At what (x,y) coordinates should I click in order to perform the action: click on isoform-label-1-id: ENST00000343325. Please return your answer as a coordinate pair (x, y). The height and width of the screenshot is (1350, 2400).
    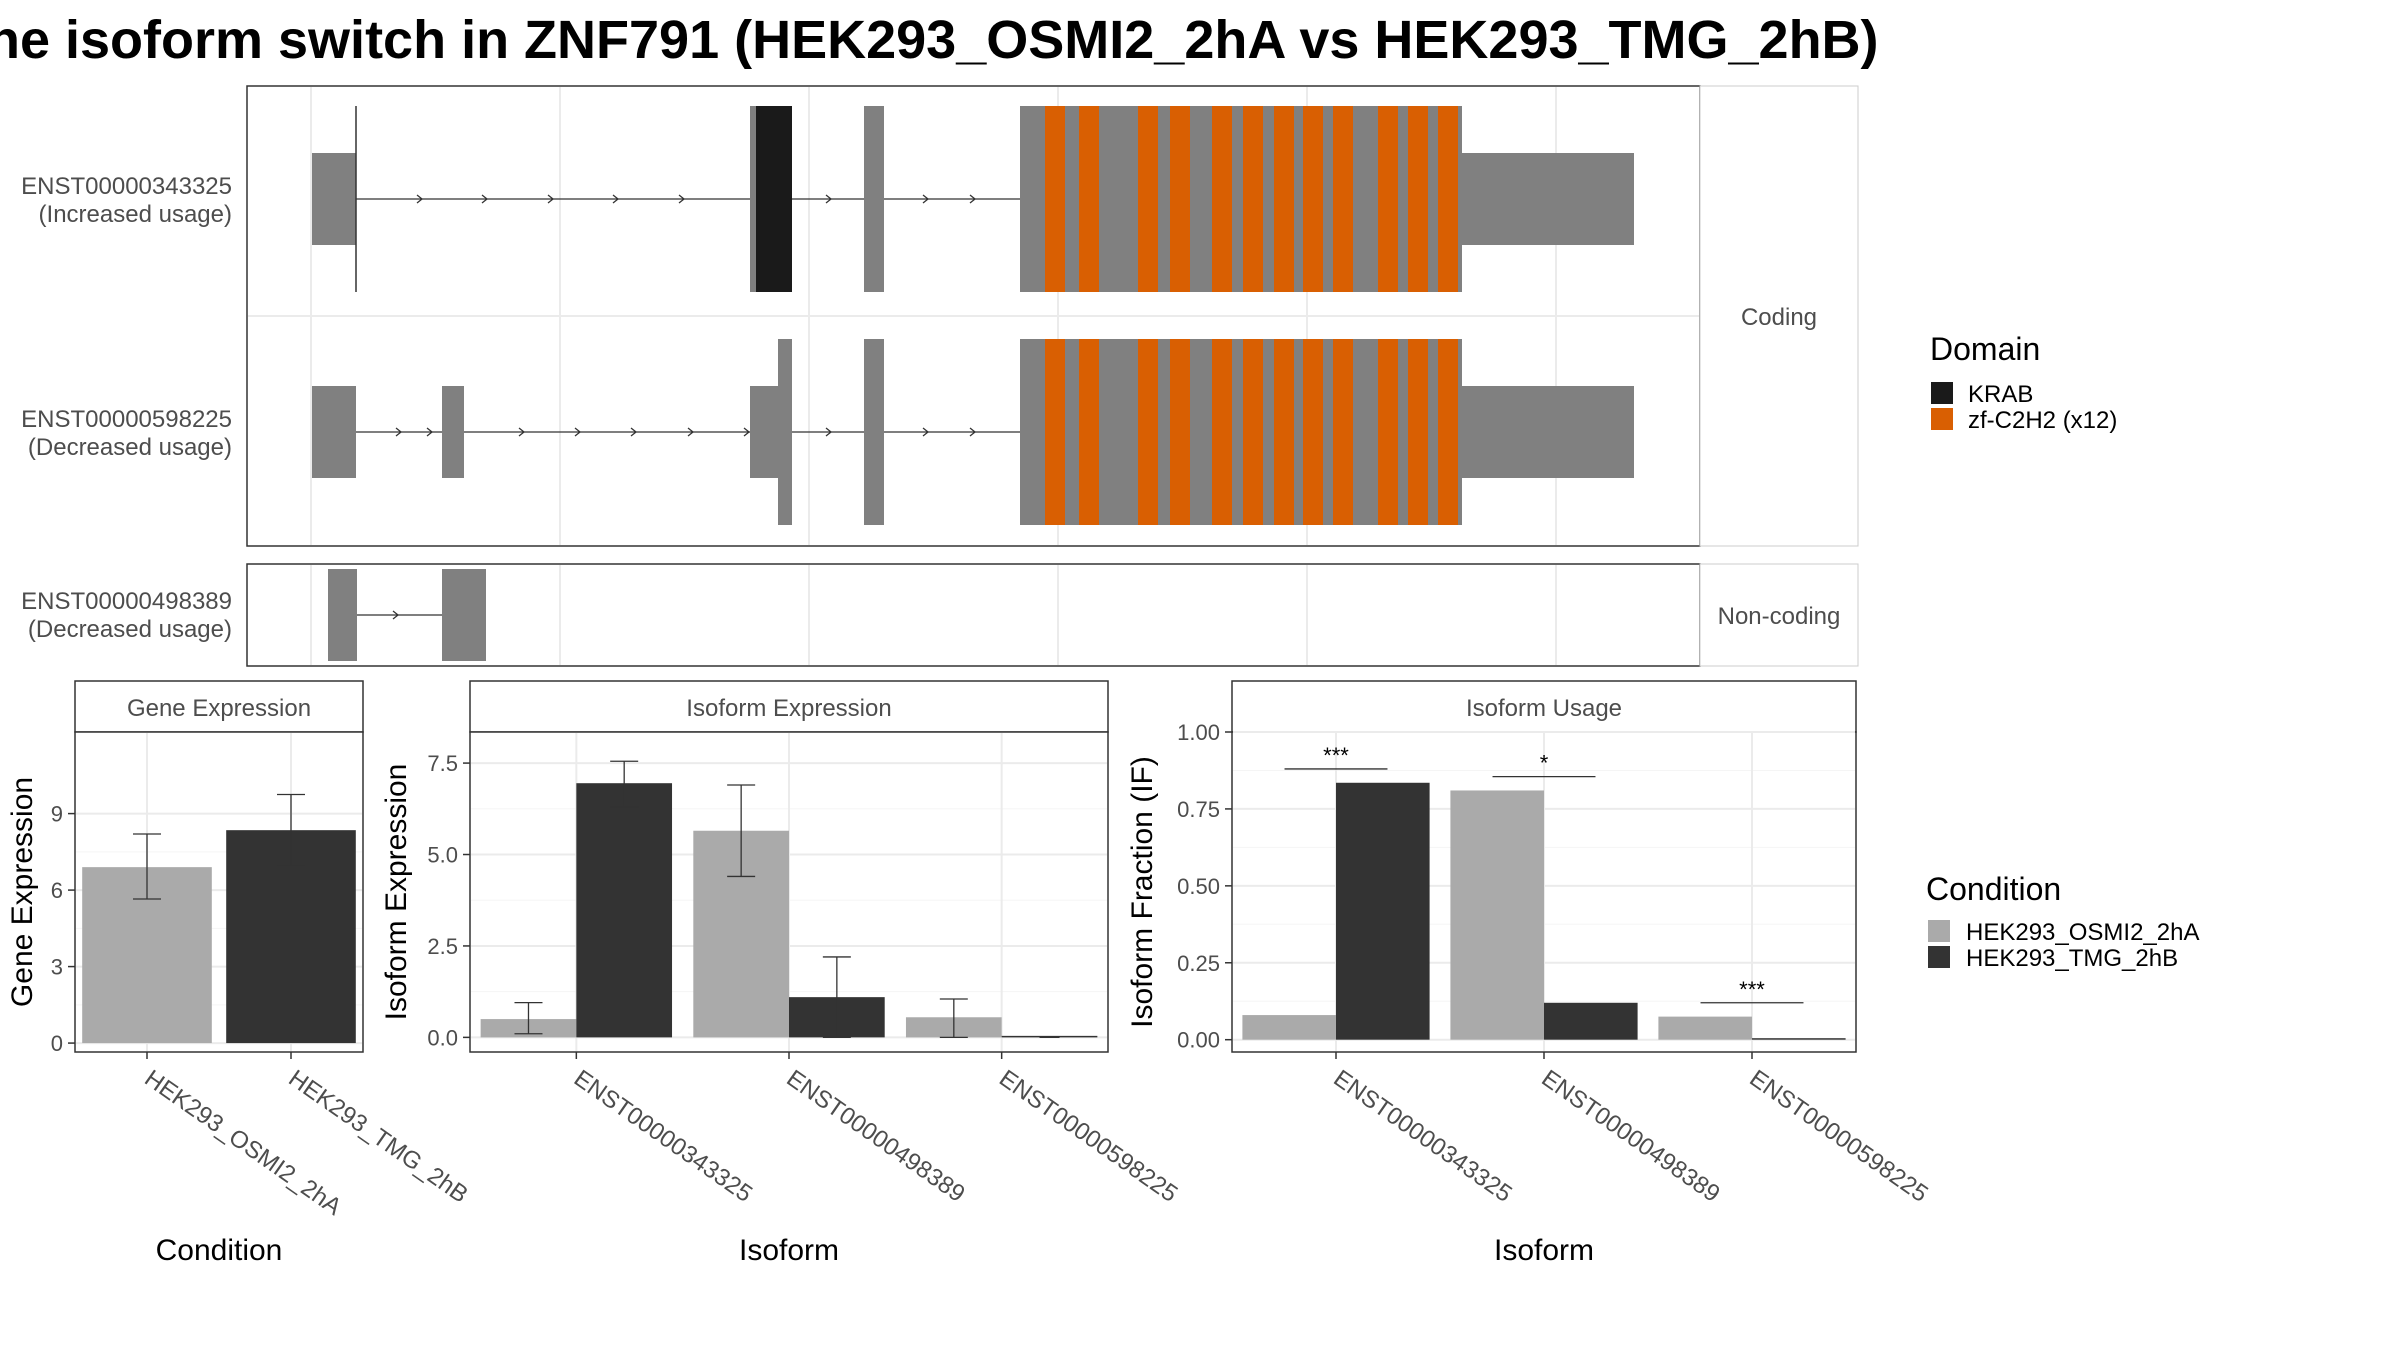
    Looking at the image, I should click on (126, 186).